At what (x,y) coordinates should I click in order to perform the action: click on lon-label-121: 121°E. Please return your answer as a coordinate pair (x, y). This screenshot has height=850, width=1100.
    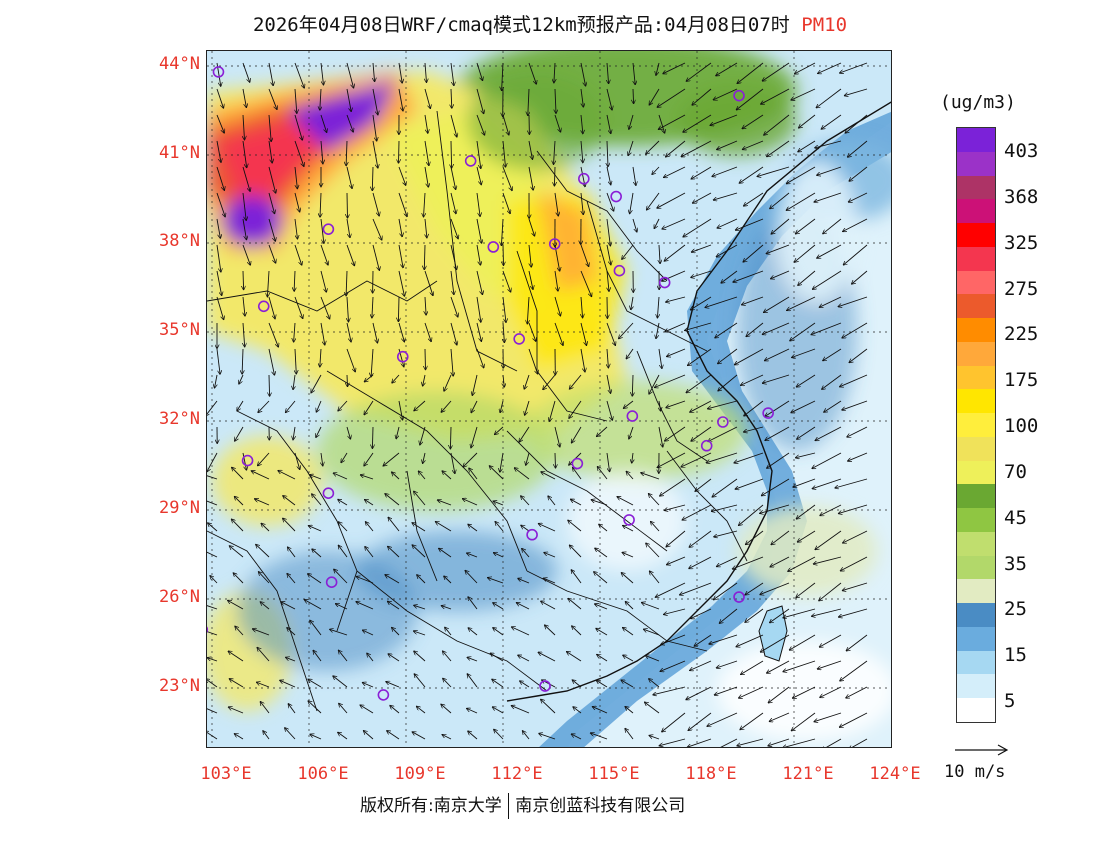
    Looking at the image, I should click on (808, 774).